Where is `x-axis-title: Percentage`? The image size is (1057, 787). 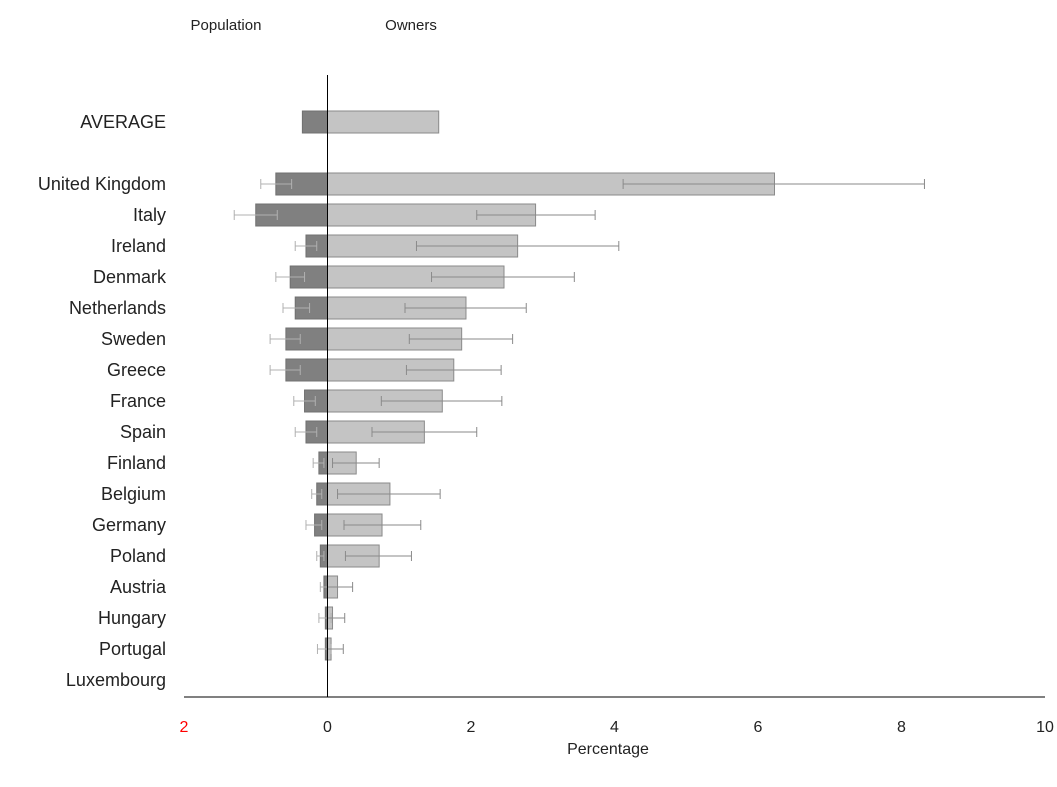
x-axis-title: Percentage is located at coordinates (608, 749).